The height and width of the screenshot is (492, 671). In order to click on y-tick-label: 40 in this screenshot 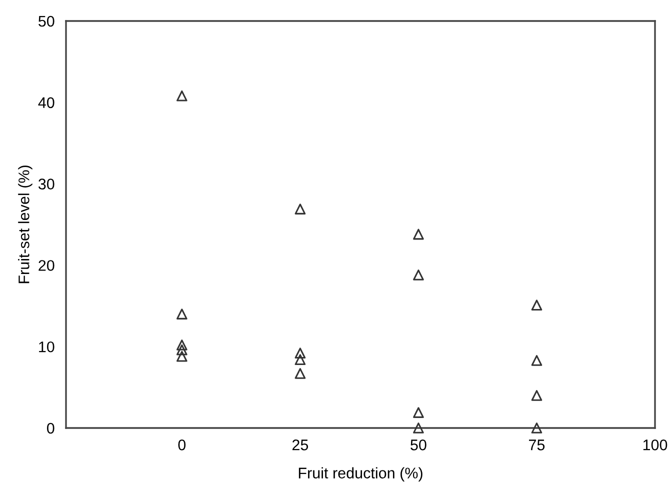, I will do `click(46, 102)`.